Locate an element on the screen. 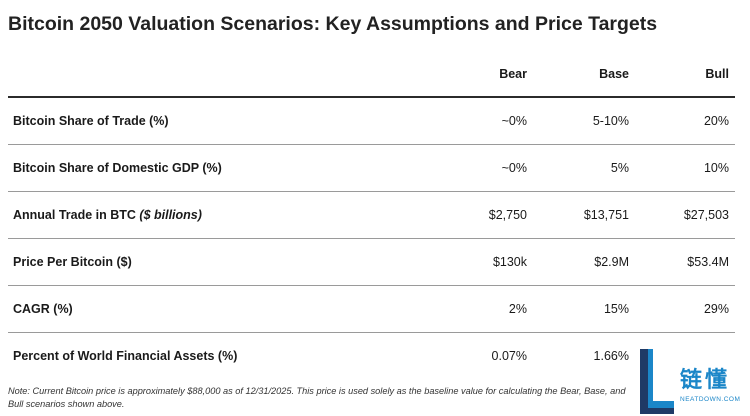 The height and width of the screenshot is (416, 750). base-value: 5-10% is located at coordinates (579, 121).